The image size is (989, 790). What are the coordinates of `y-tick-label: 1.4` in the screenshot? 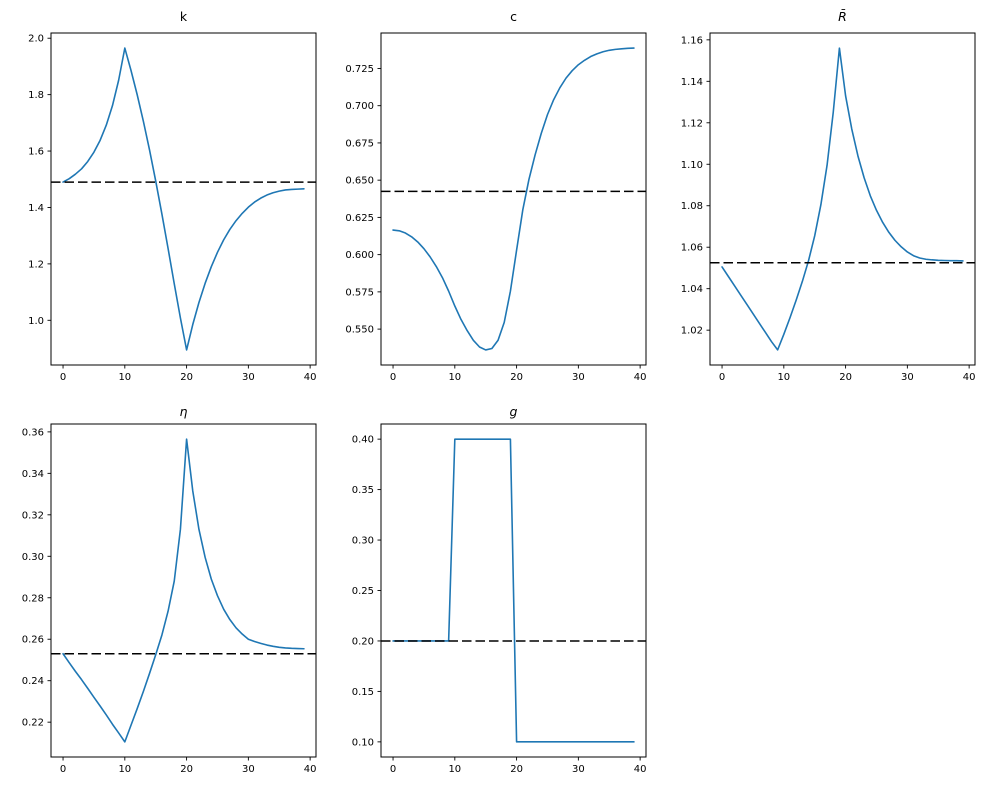 It's located at (36, 208).